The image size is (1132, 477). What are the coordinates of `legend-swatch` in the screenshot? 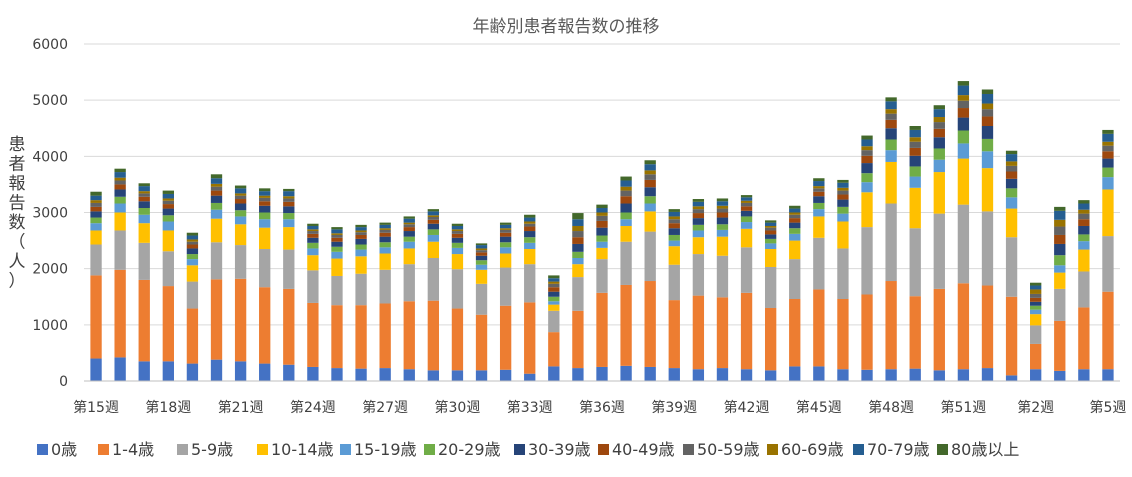 It's located at (772, 449).